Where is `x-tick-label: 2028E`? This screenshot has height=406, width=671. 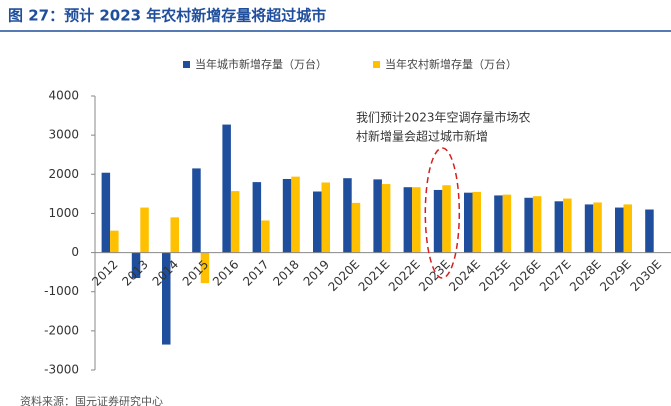
x-tick-label: 2028E is located at coordinates (585, 275).